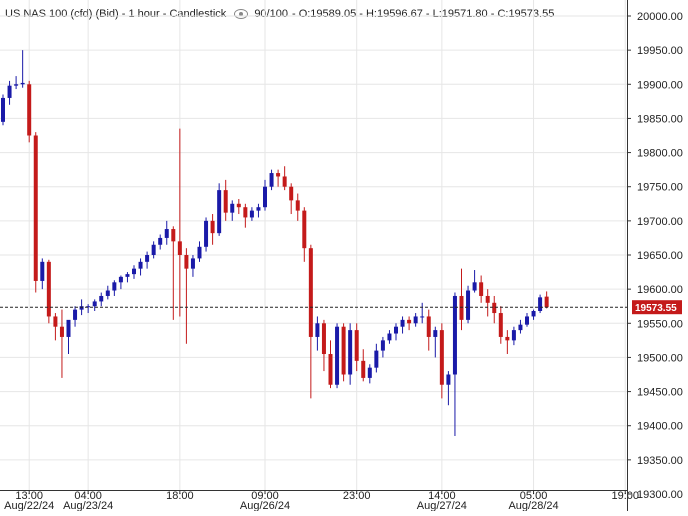  Describe the element at coordinates (88, 505) in the screenshot. I see `x-tick-date: Aug/23/24` at that location.